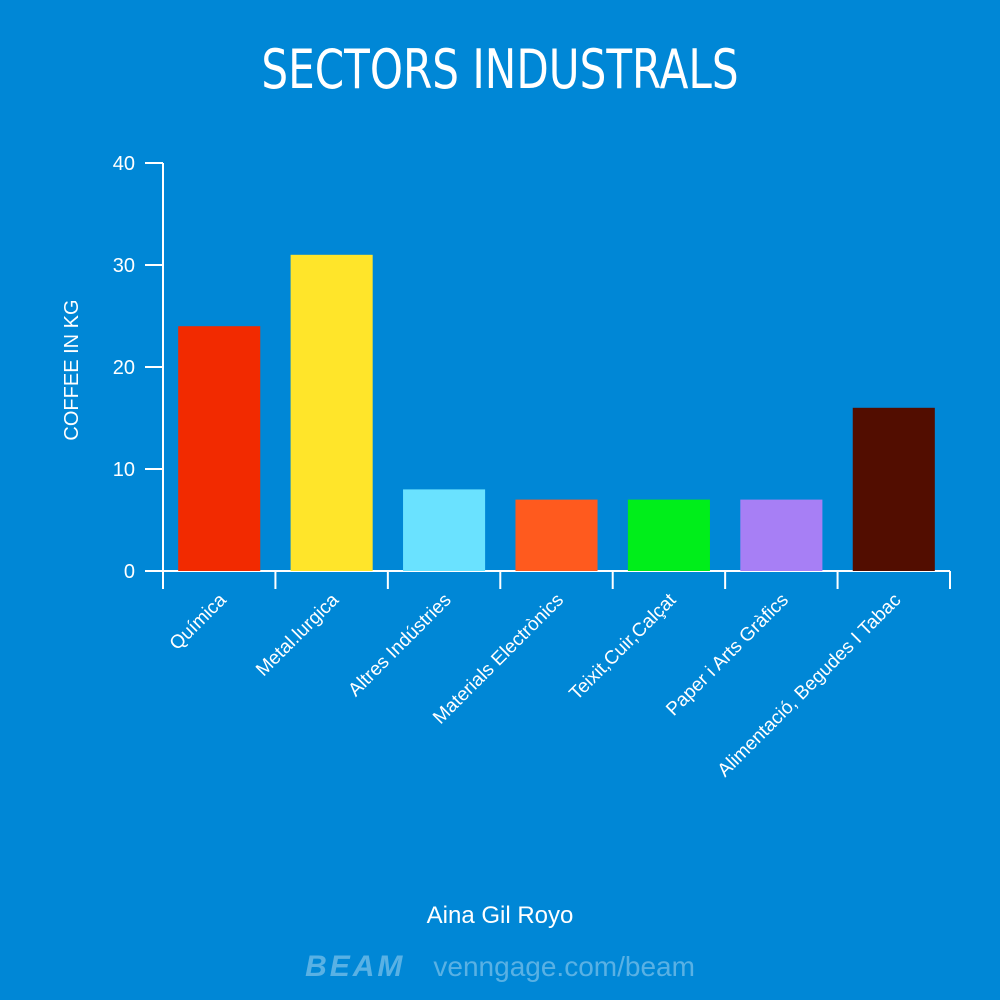 This screenshot has width=1000, height=1000. Describe the element at coordinates (124, 164) in the screenshot. I see `y-tick-label: 40` at that location.